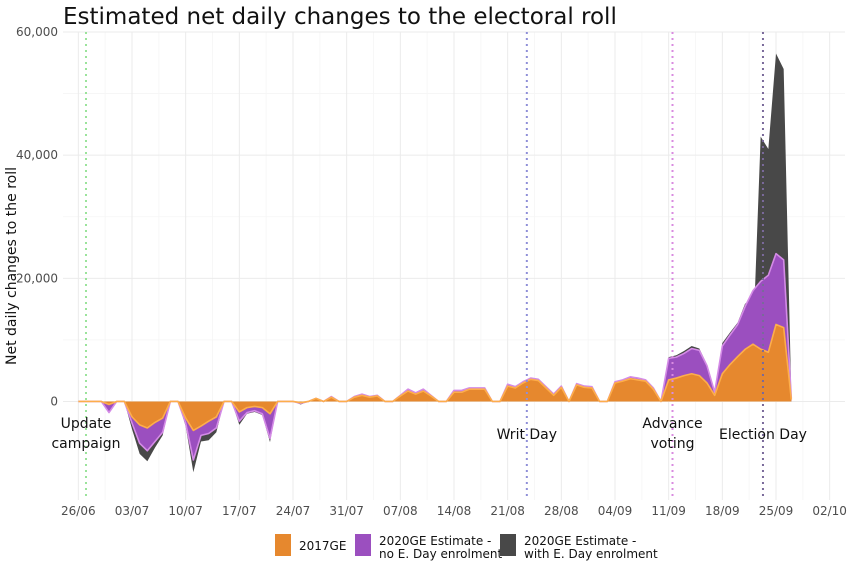  What do you see at coordinates (86, 424) in the screenshot?
I see `reference-annotation: Update` at bounding box center [86, 424].